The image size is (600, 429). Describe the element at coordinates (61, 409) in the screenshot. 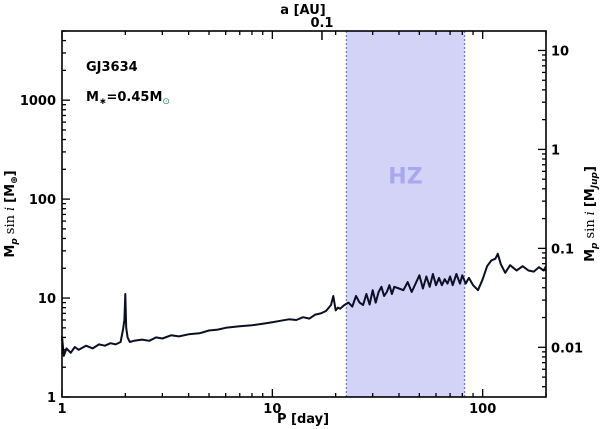

I see `x-tick-label: 1` at that location.